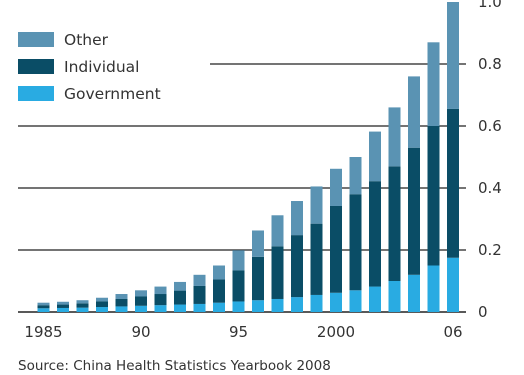  What do you see at coordinates (414, 112) in the screenshot?
I see `bar-segment-other-2004` at bounding box center [414, 112].